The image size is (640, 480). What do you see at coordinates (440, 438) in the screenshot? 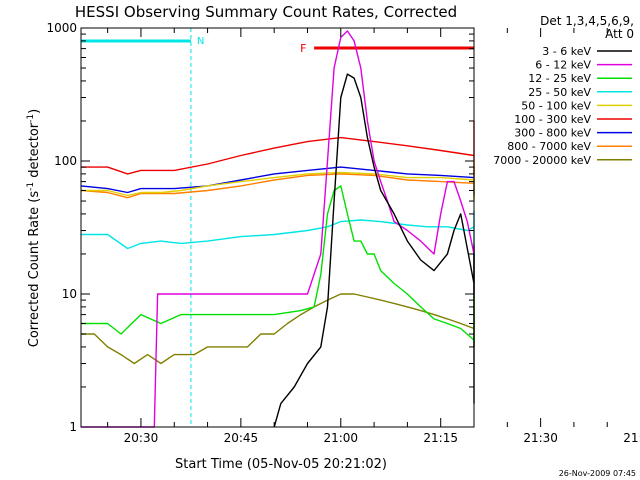
I see `x-tick-label: 21:15` at bounding box center [440, 438].